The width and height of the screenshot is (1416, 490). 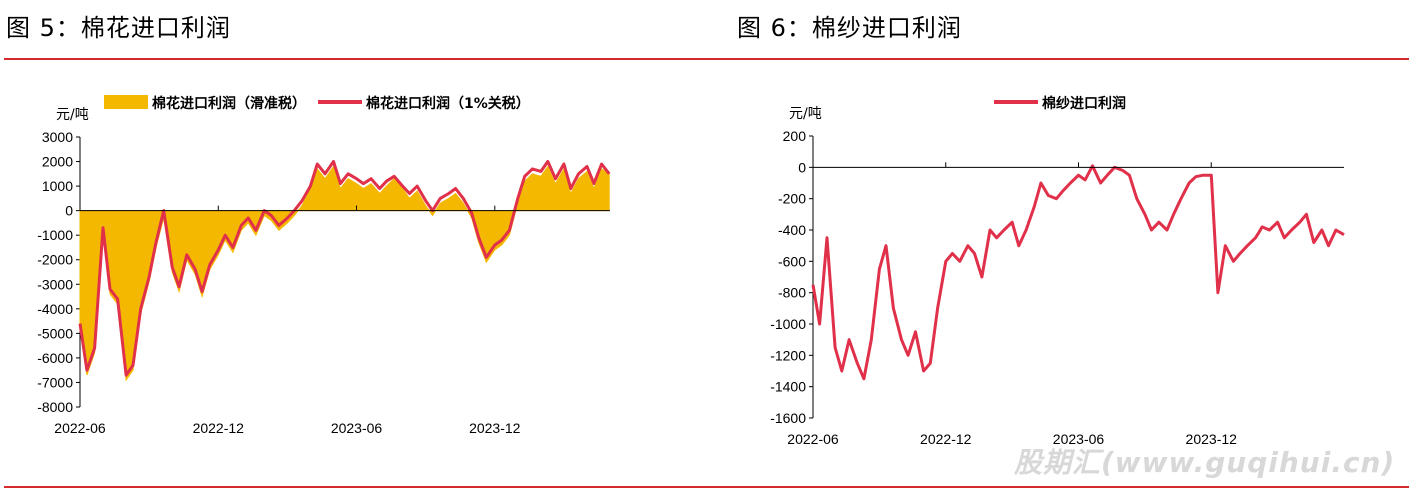 What do you see at coordinates (792, 261) in the screenshot?
I see `chart6-y-tick-label: -600` at bounding box center [792, 261].